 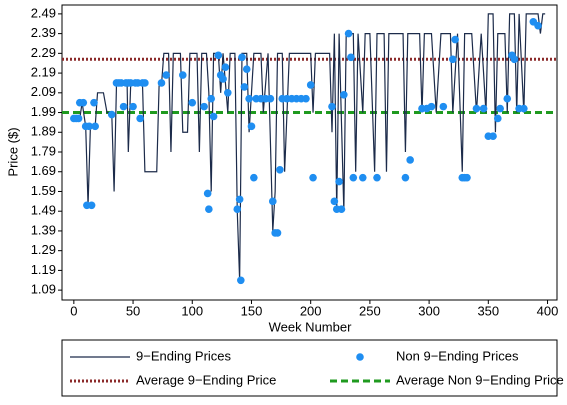 What do you see at coordinates (311, 326) in the screenshot?
I see `x-axis-label: Week Number` at bounding box center [311, 326].